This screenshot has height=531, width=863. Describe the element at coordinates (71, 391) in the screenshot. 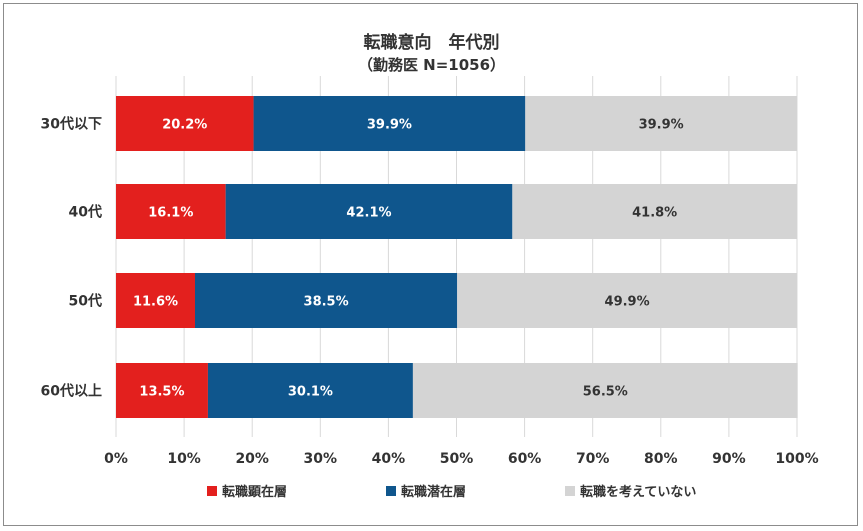

I see `category-label: 60代以上` at that location.